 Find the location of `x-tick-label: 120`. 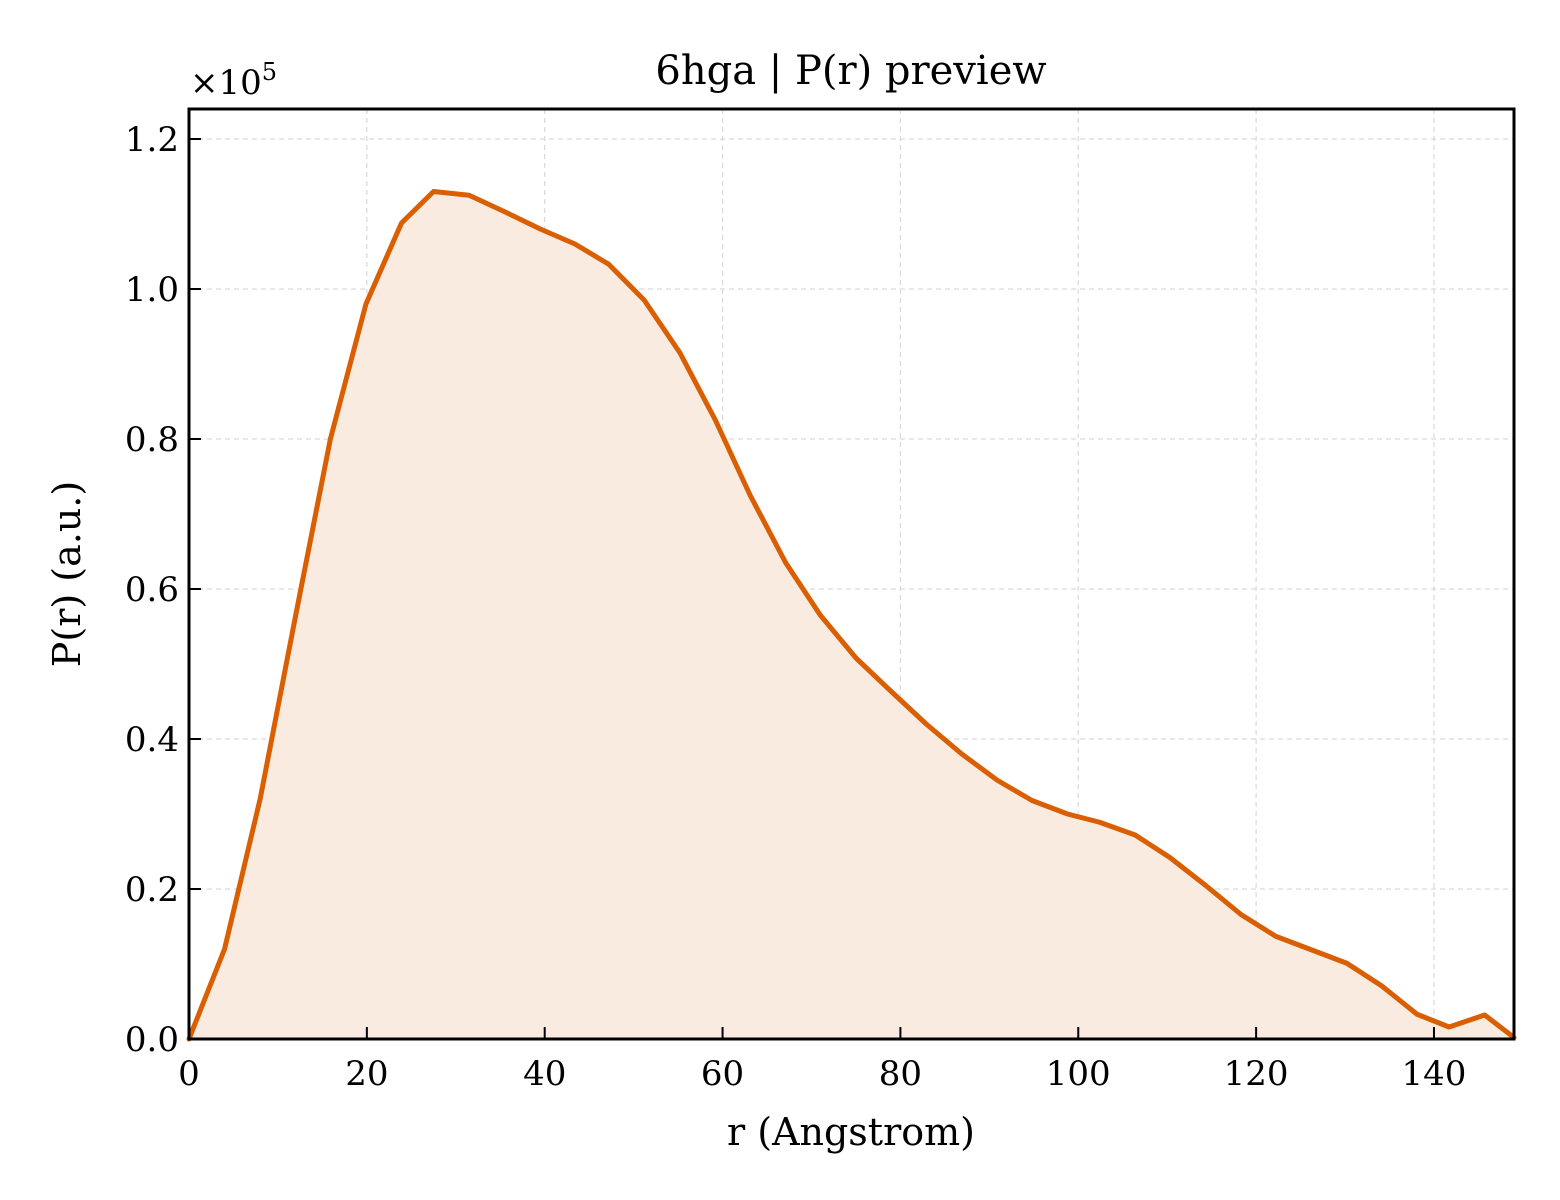

x-tick-label: 120 is located at coordinates (1256, 1074).